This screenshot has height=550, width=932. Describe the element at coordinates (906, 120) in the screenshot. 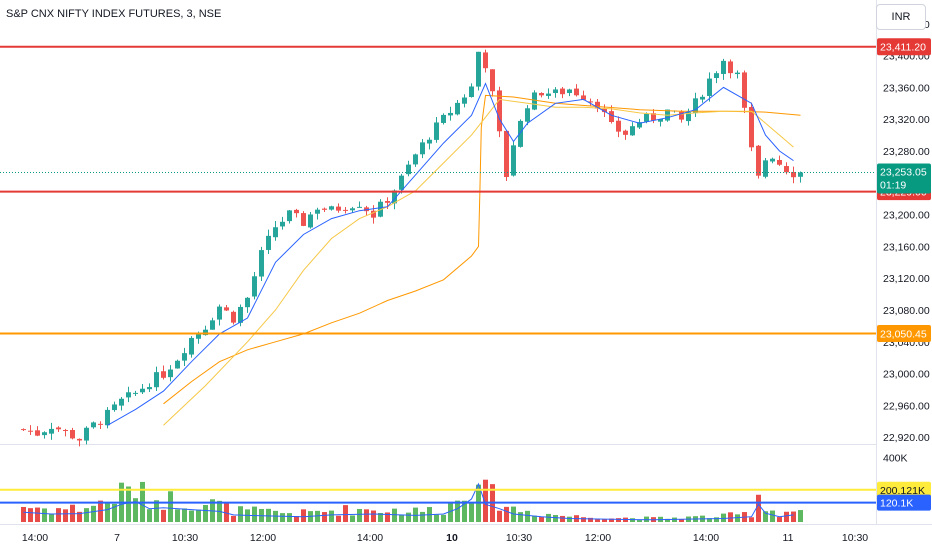

I see `price-tick-label: 23,320.00` at that location.